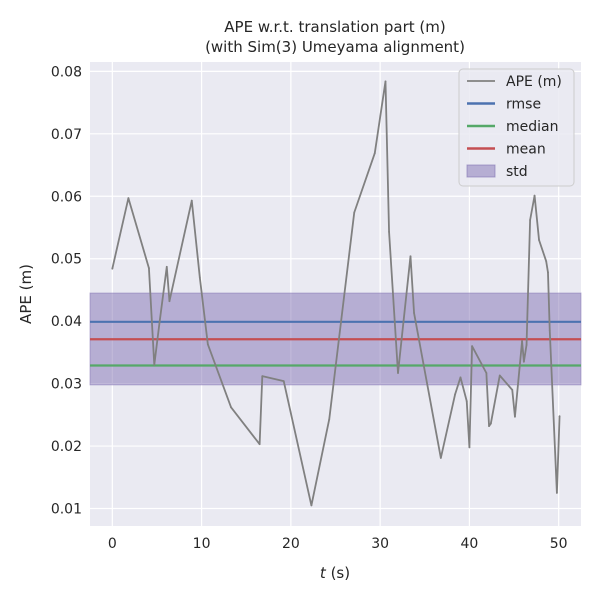 The height and width of the screenshot is (600, 600). What do you see at coordinates (66, 510) in the screenshot?
I see `y-tick-label: 0.01` at bounding box center [66, 510].